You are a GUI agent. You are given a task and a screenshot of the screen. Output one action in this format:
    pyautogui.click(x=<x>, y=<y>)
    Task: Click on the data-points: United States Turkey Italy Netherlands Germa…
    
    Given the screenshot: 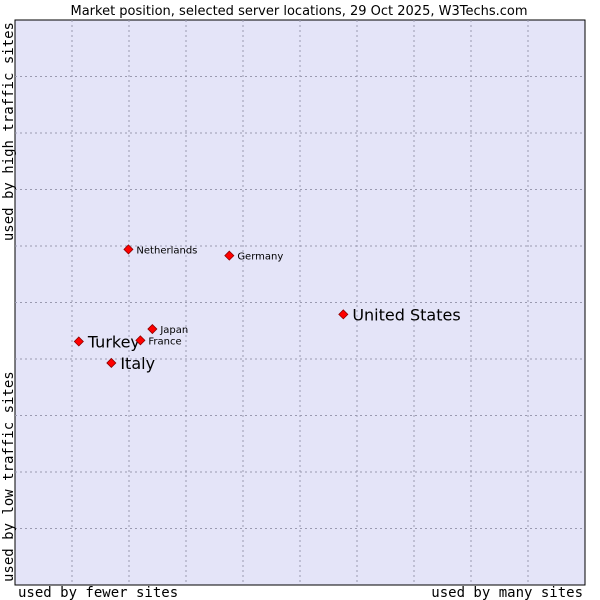 What is the action you would take?
    pyautogui.click(x=267, y=308)
    